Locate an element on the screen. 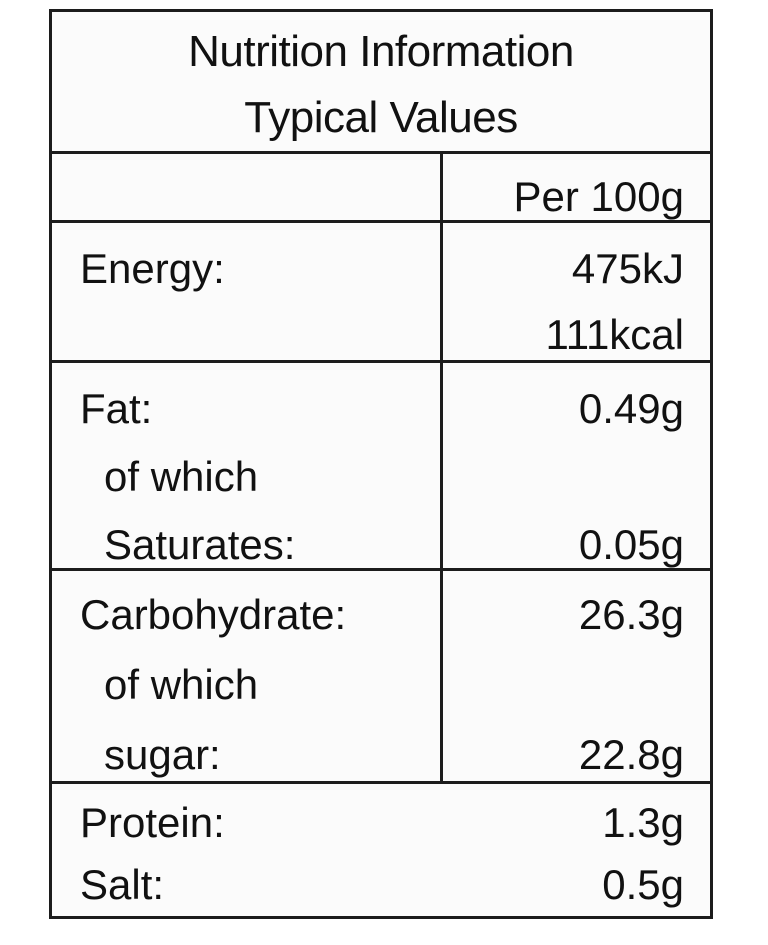  fat-of-which-label: of which is located at coordinates (181, 476).